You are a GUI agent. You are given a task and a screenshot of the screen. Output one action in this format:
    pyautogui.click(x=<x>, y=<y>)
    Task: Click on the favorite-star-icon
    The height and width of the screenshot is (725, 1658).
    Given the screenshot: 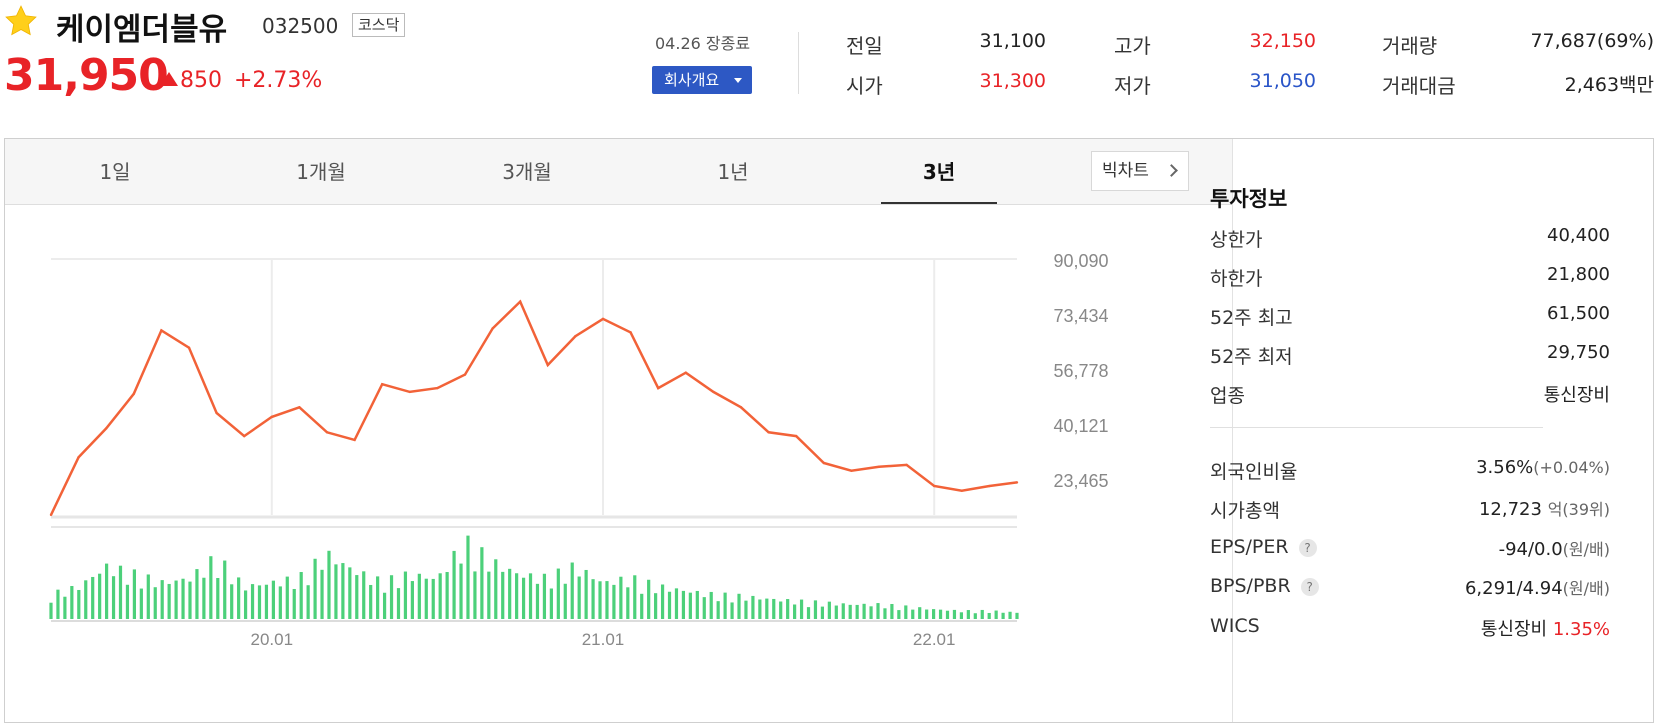 What is the action you would take?
    pyautogui.click(x=21, y=21)
    